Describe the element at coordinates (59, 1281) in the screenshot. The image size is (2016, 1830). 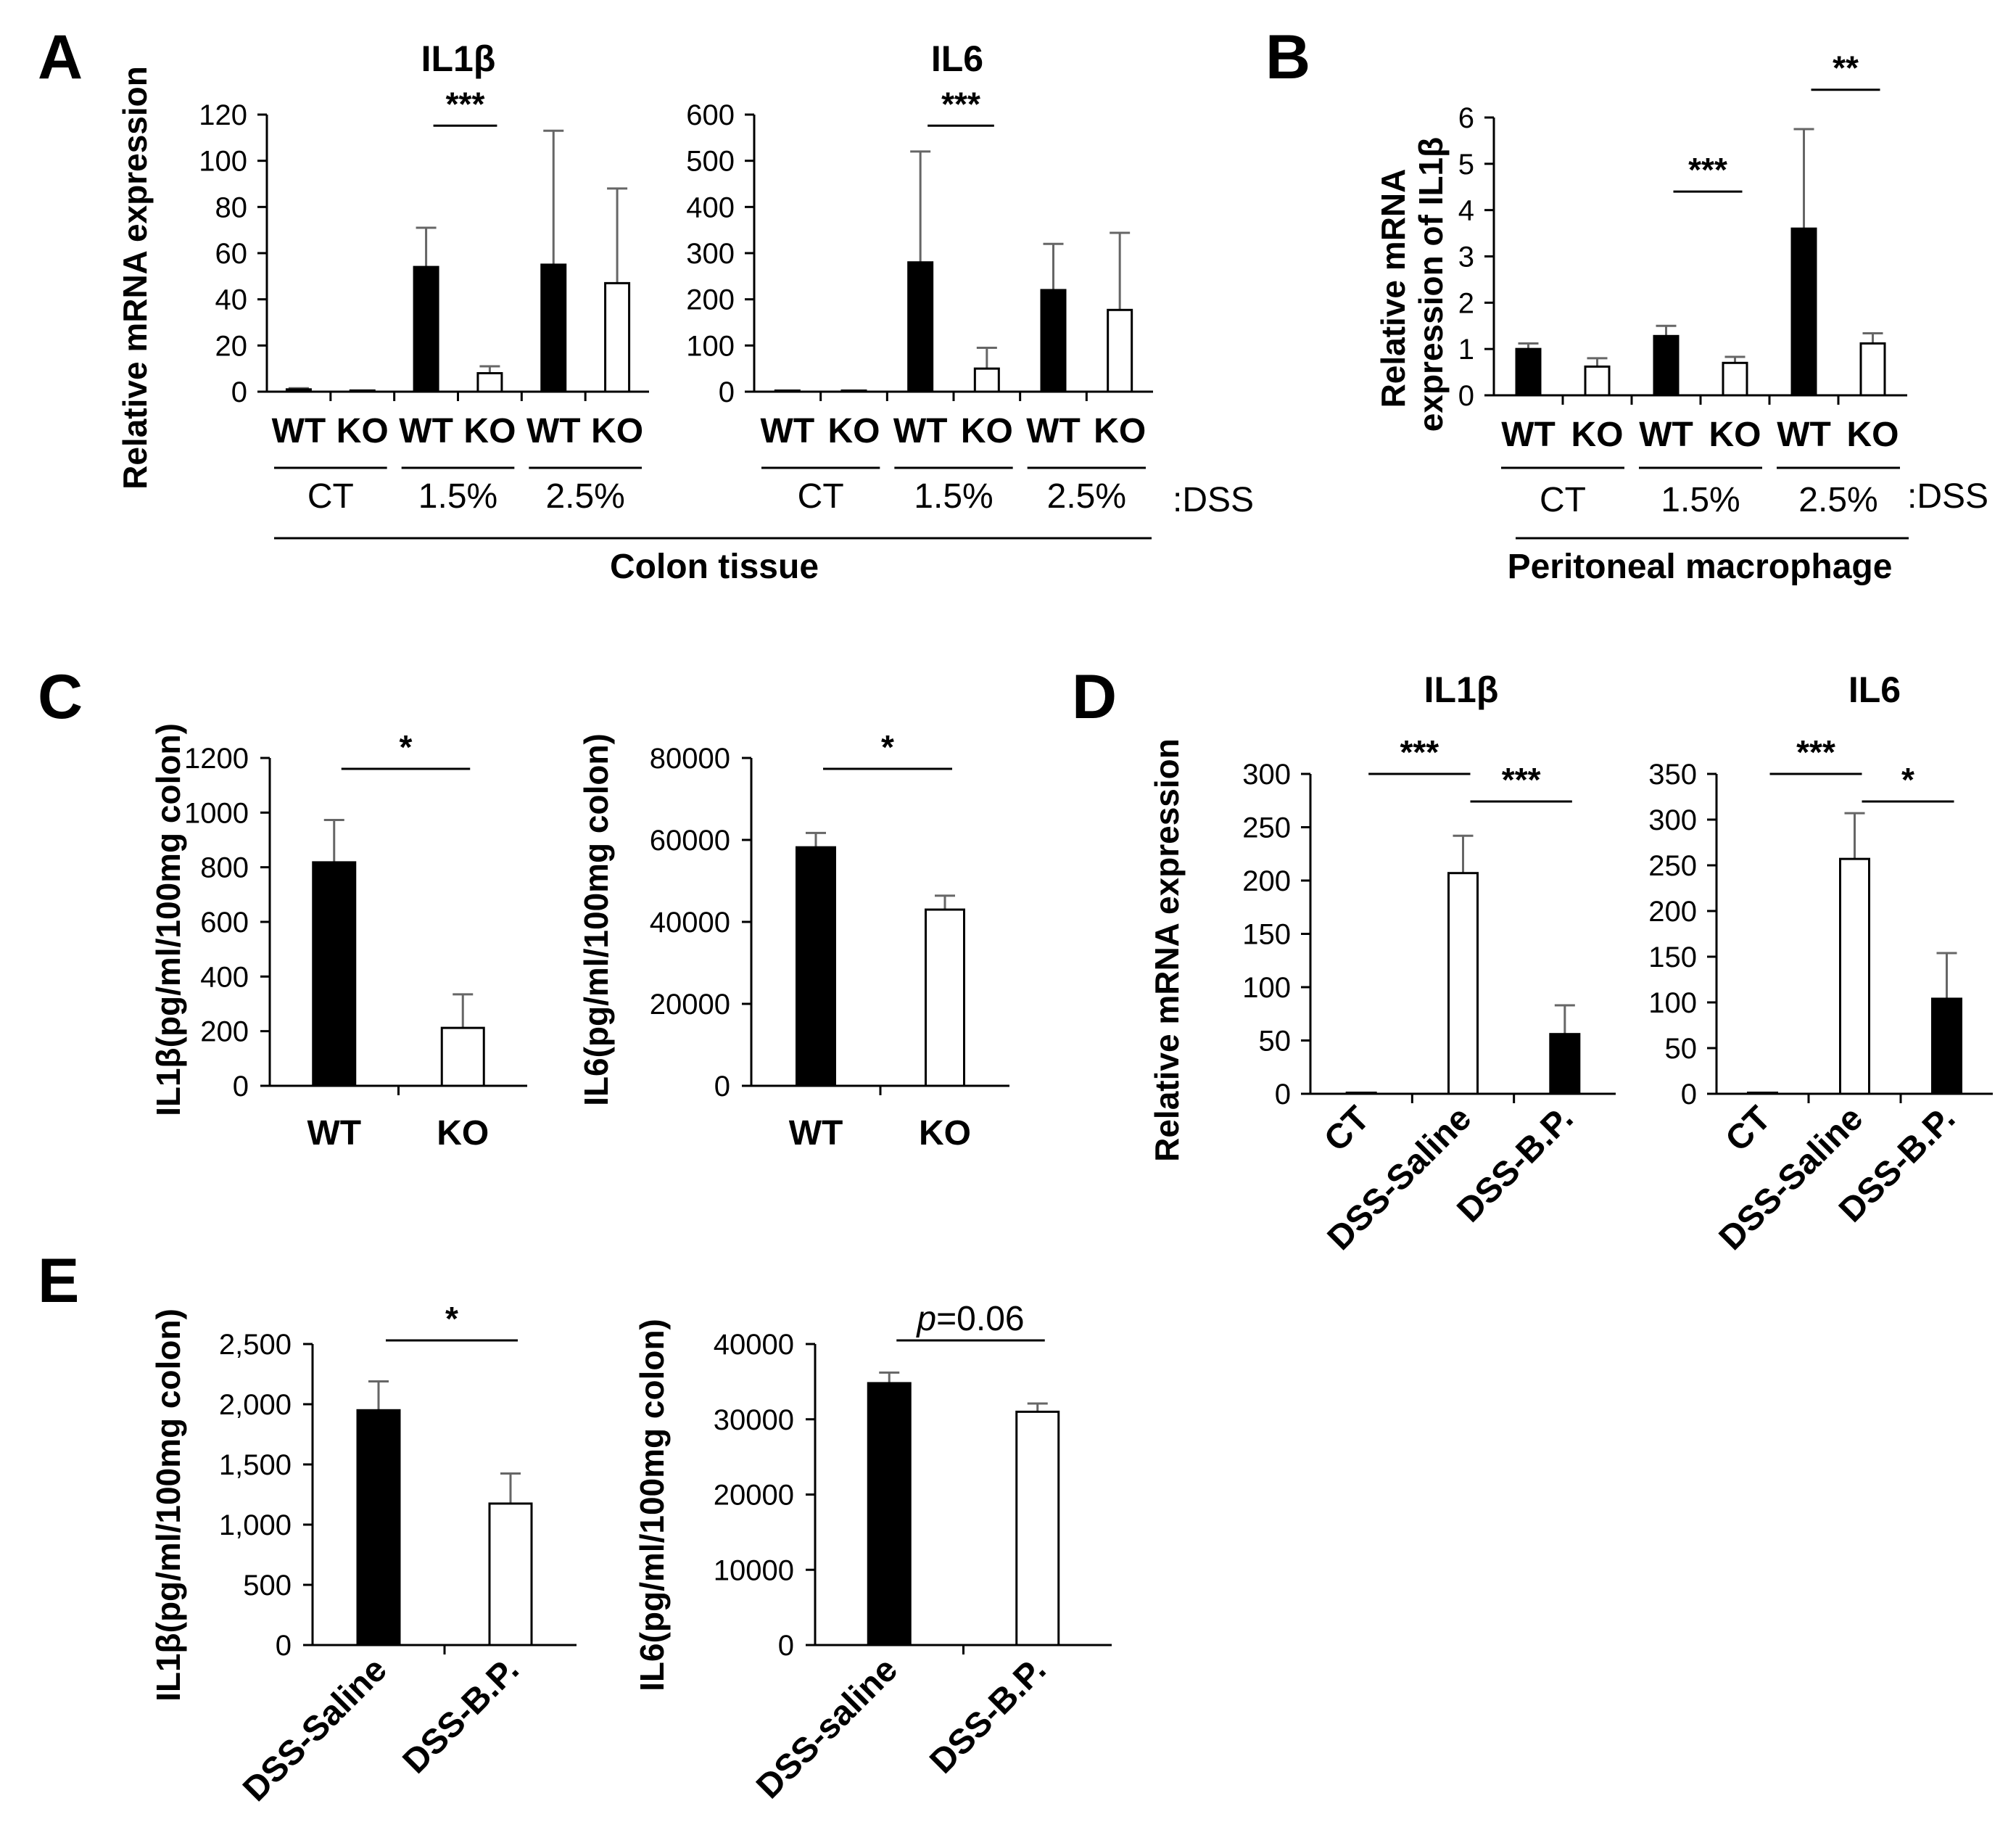
I see `panel-letter-e: E` at that location.